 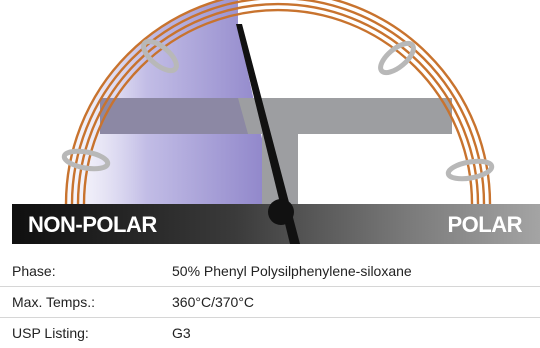 What do you see at coordinates (92, 224) in the screenshot?
I see `non-polar-label: NON-POLAR` at bounding box center [92, 224].